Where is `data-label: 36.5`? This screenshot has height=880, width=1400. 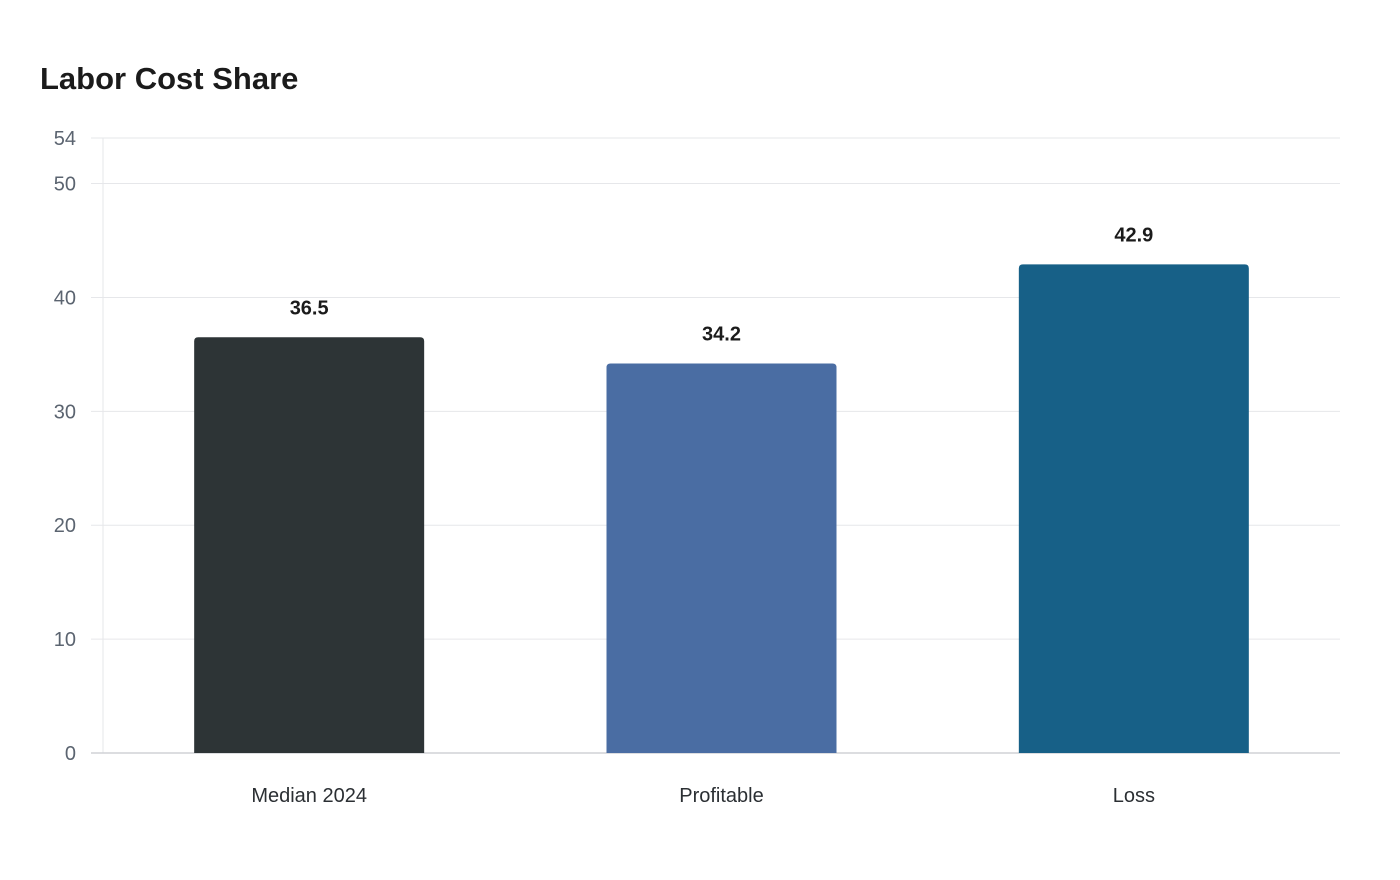
data-label: 36.5 is located at coordinates (309, 308).